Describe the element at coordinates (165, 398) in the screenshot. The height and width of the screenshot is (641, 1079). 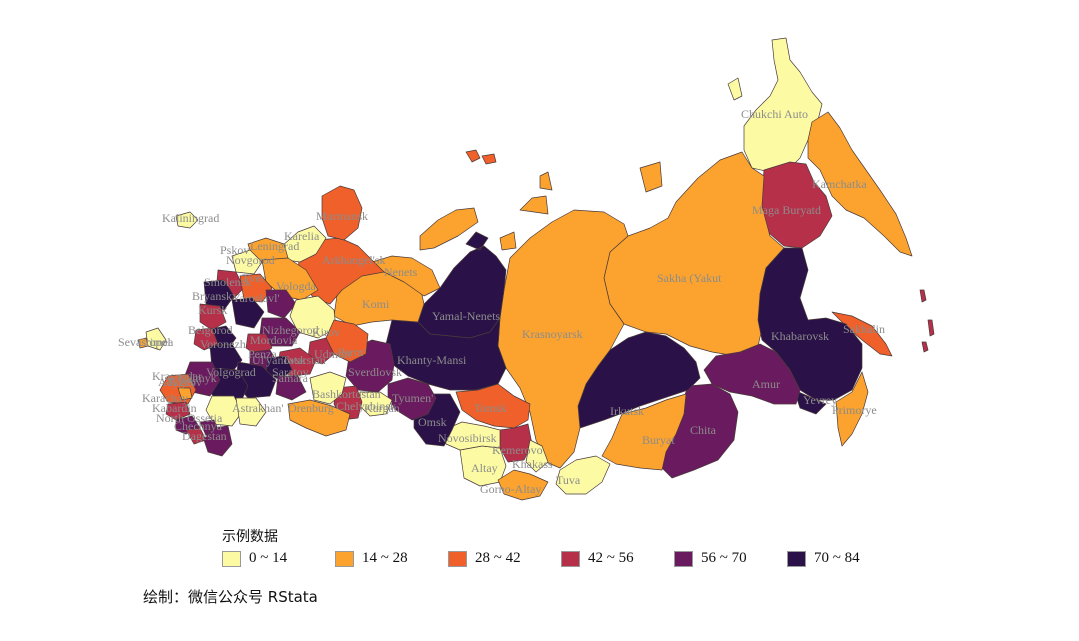
I see `region-label: Karachay` at that location.